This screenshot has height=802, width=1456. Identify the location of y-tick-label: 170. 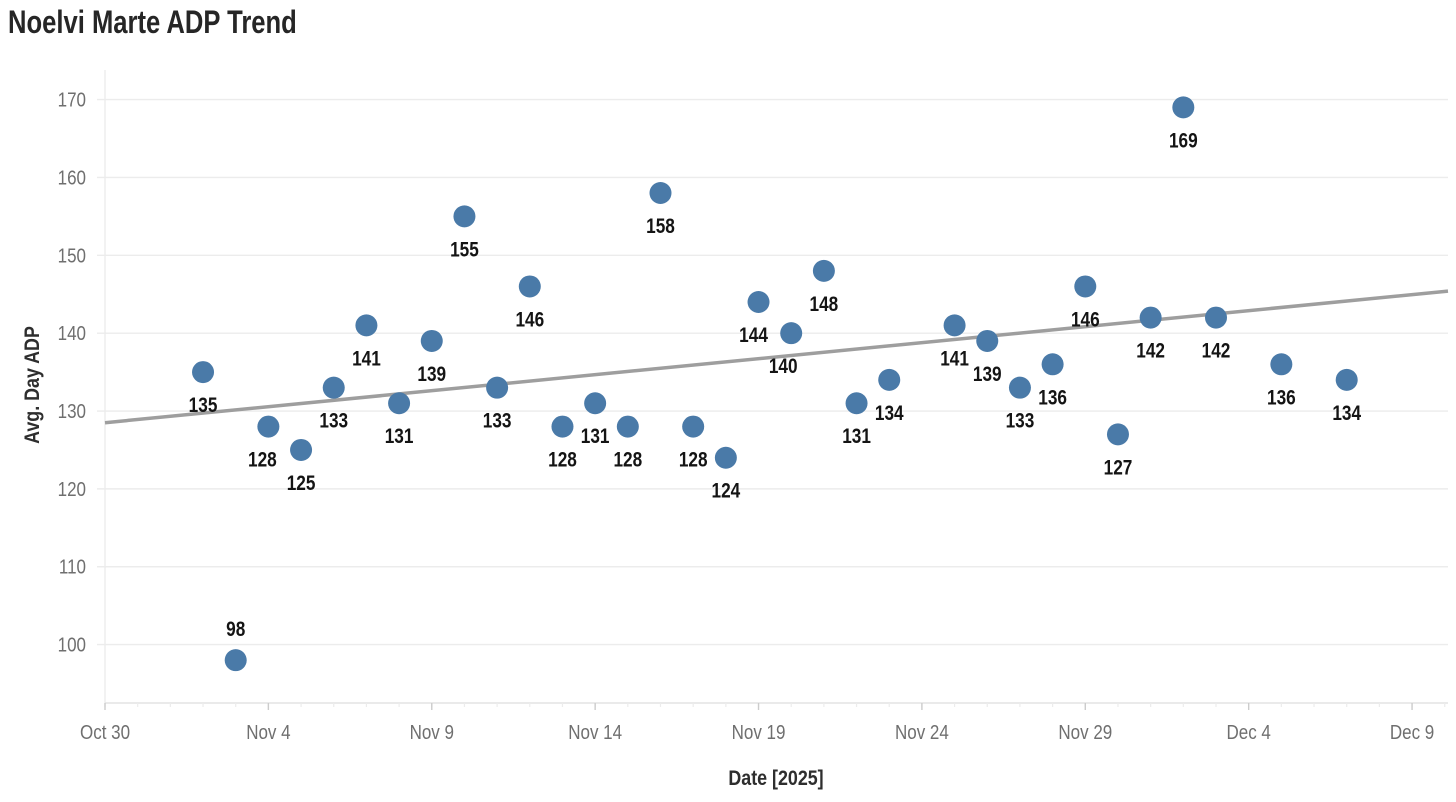
(72, 99).